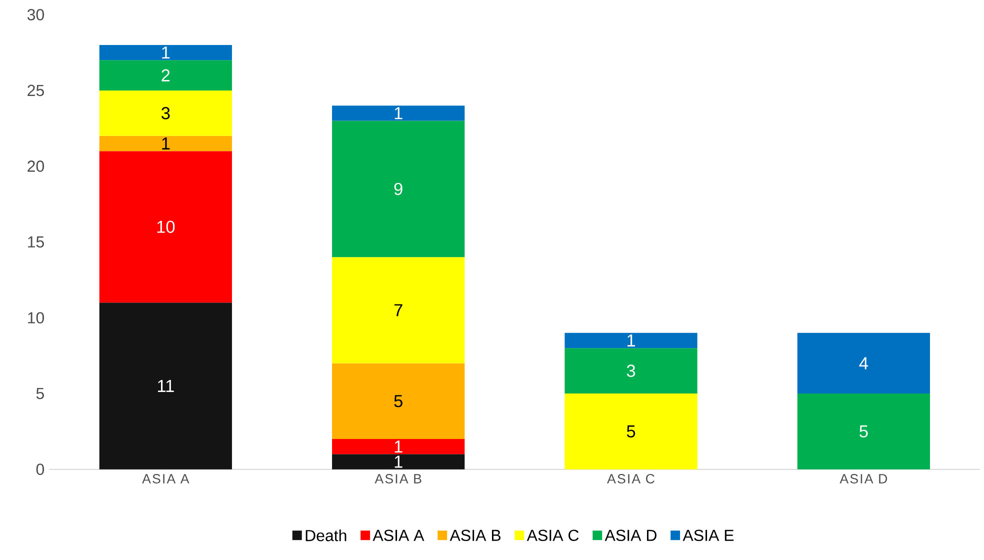 This screenshot has height=560, width=984. Describe the element at coordinates (36, 166) in the screenshot. I see `y-tick-label: 20` at that location.